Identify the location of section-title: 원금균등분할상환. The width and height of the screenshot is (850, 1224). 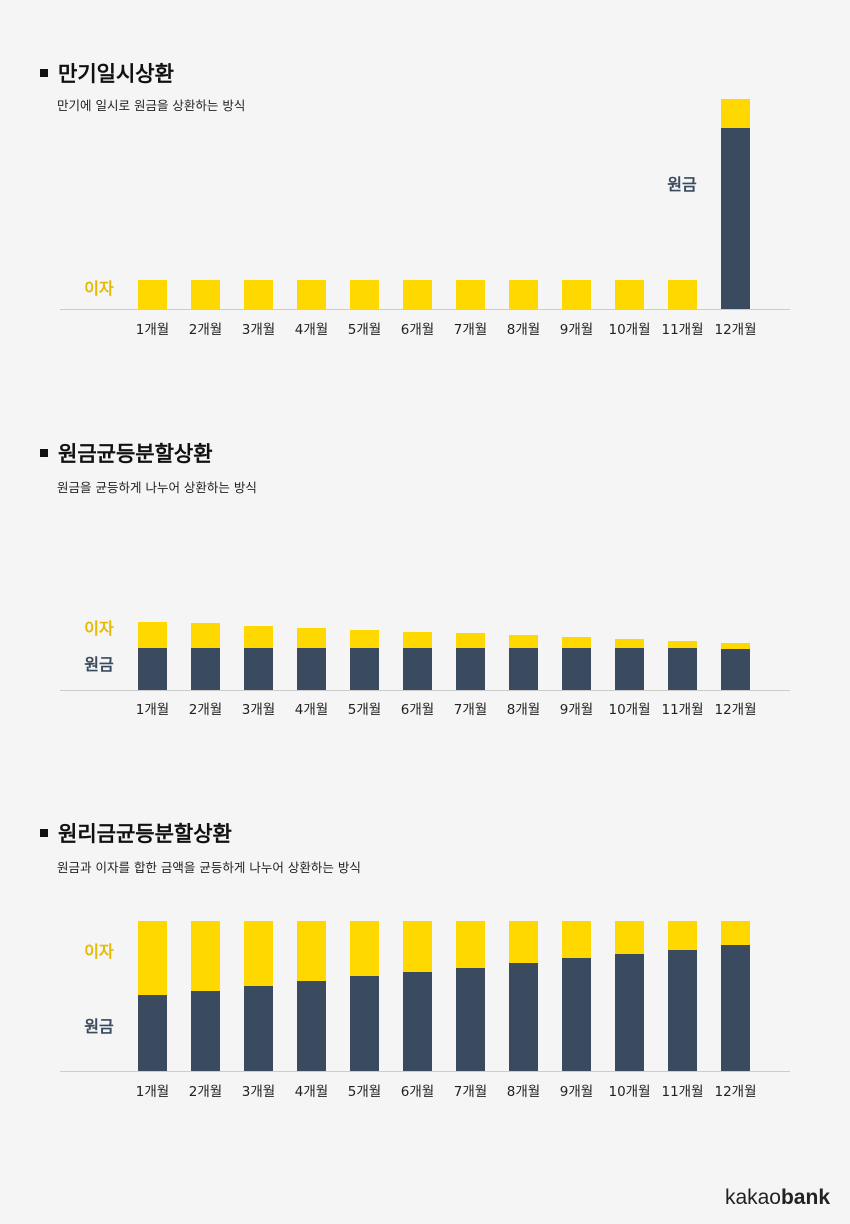
(126, 453).